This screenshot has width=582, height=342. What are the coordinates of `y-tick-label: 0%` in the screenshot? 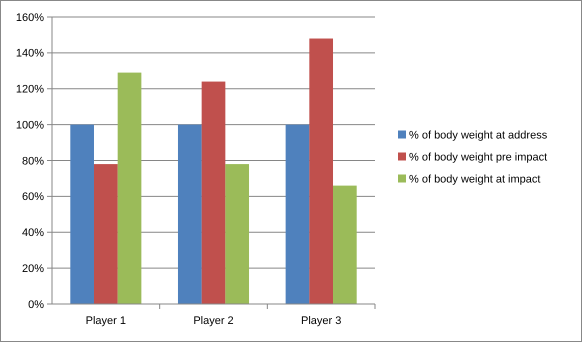 It's located at (36, 304).